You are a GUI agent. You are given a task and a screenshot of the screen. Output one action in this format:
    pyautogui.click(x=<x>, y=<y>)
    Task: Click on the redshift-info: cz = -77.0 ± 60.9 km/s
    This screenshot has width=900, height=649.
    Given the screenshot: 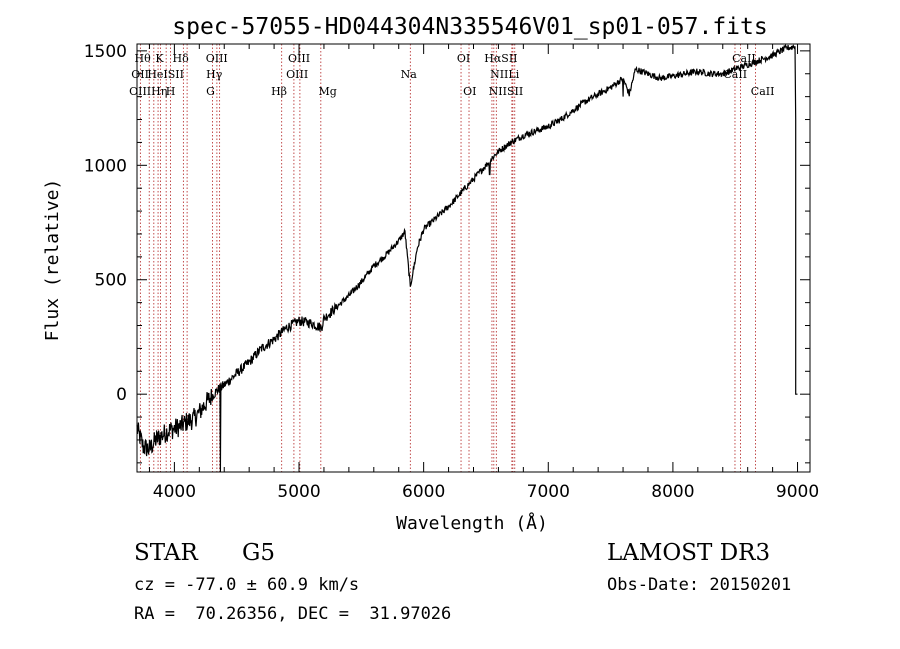 What is the action you would take?
    pyautogui.click(x=247, y=585)
    